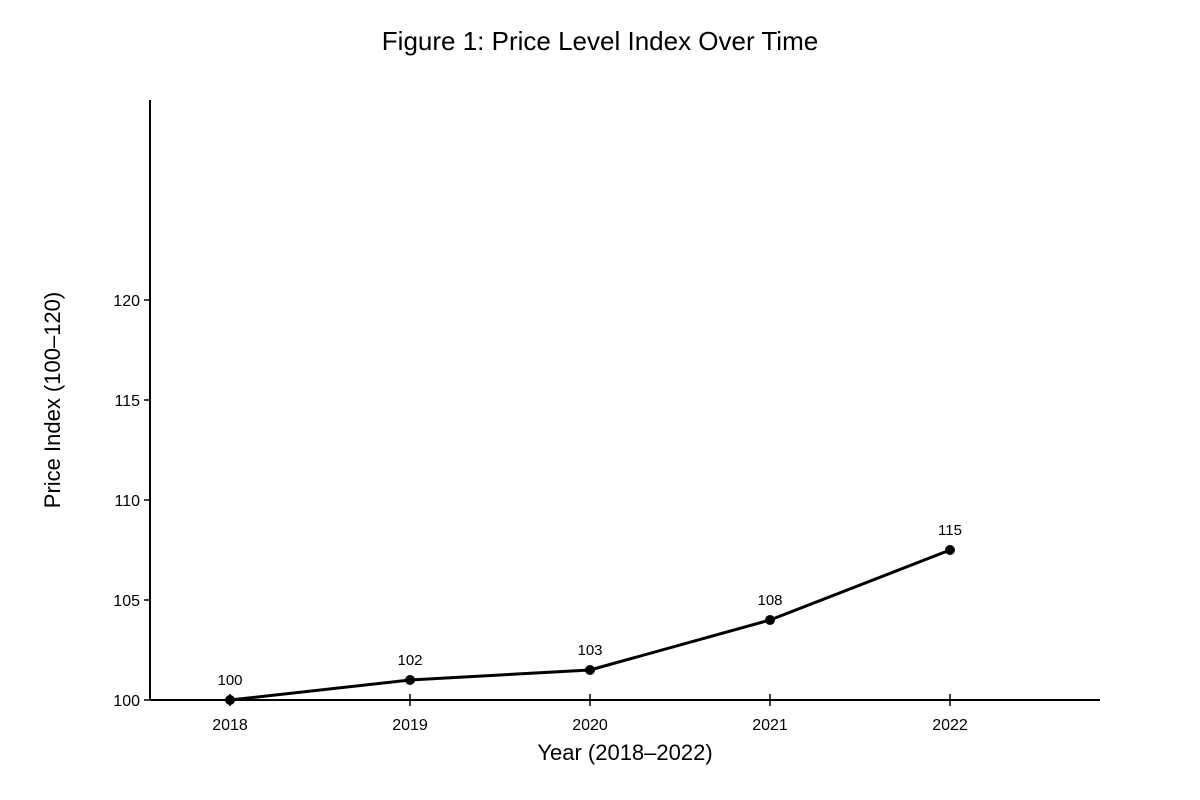  Describe the element at coordinates (230, 725) in the screenshot. I see `x-tick-label: 2018` at that location.